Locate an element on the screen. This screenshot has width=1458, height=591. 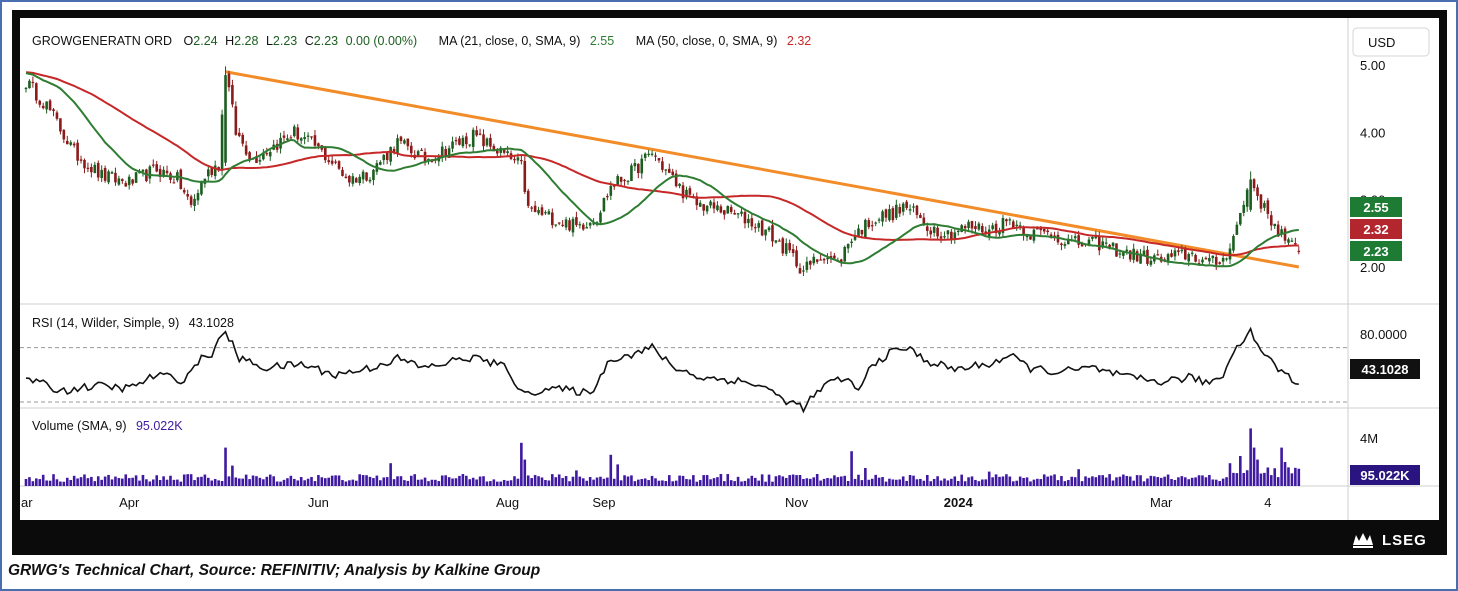
currency-button is located at coordinates (1391, 42).